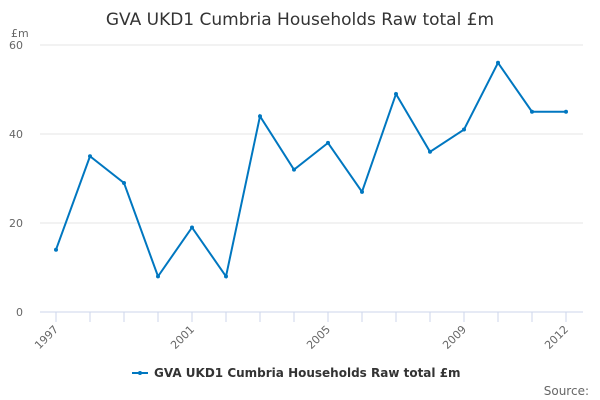 This screenshot has height=400, width=600. I want to click on y-tick-label: 60, so click(16, 45).